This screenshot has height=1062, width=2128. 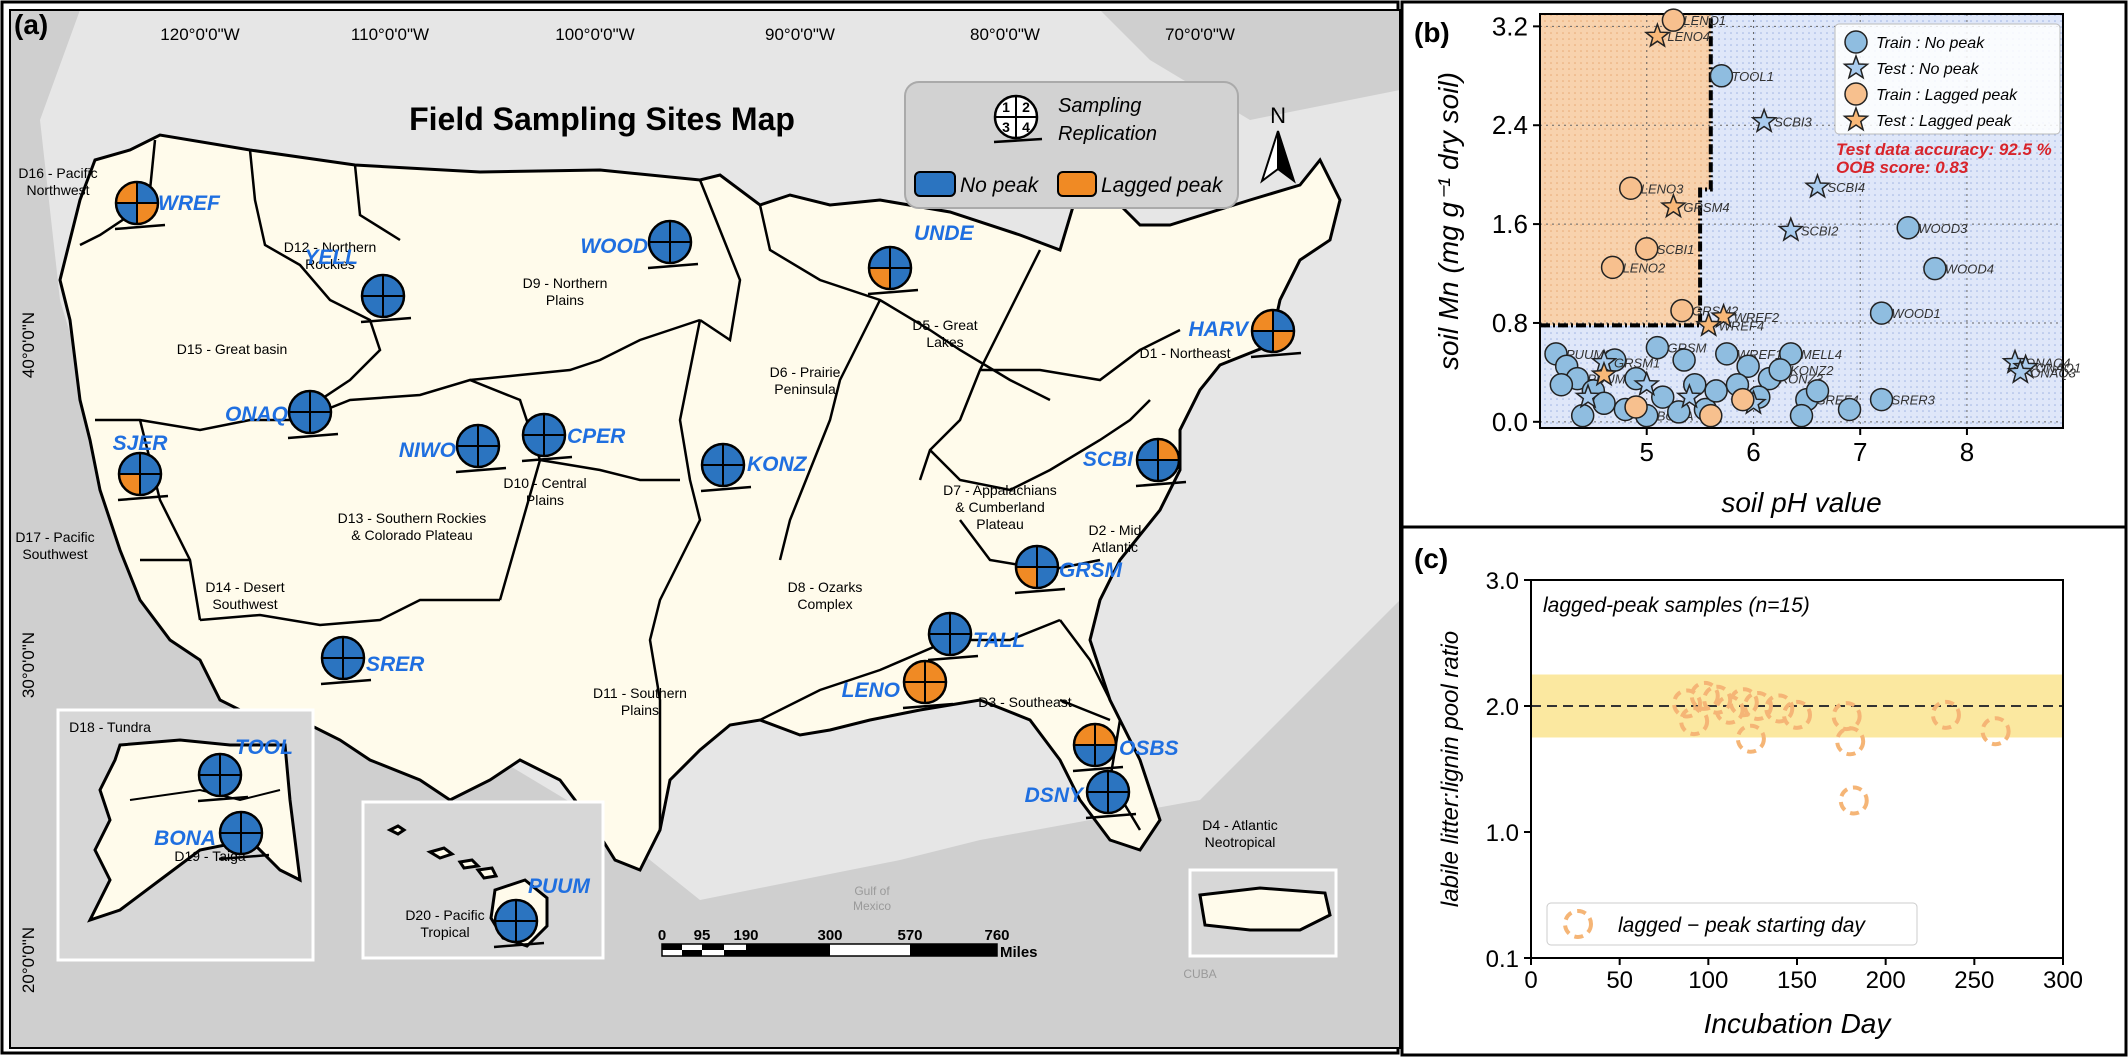 What do you see at coordinates (1625, 170) in the screenshot?
I see `lagged-peak-region` at bounding box center [1625, 170].